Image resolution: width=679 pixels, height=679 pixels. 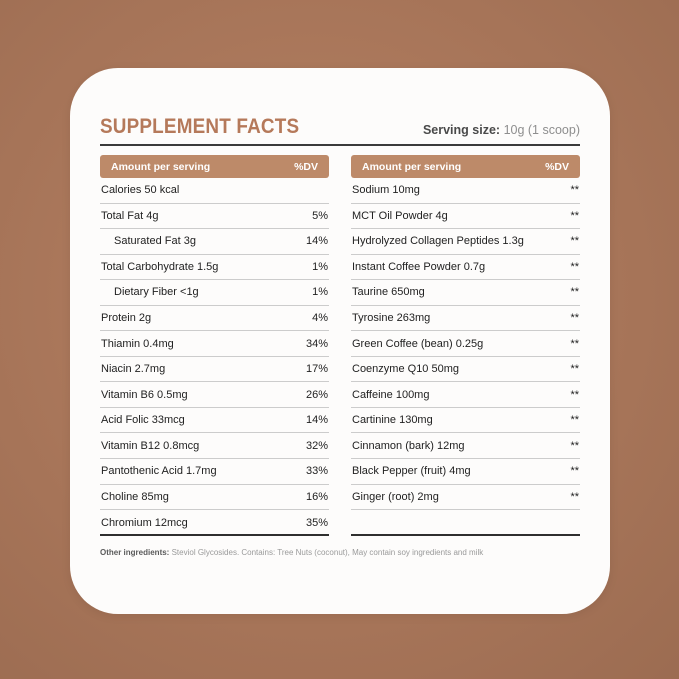 I want to click on nutrient-label: Saturated Fat 3g, so click(x=155, y=241).